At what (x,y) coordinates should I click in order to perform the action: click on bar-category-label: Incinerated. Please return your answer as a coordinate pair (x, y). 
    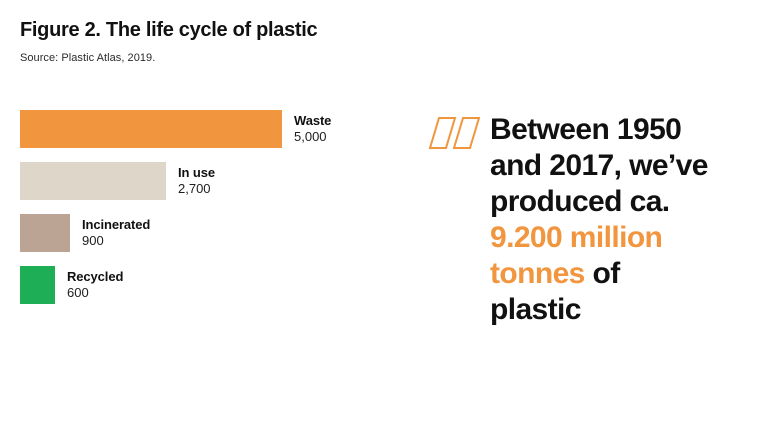
    Looking at the image, I should click on (116, 225).